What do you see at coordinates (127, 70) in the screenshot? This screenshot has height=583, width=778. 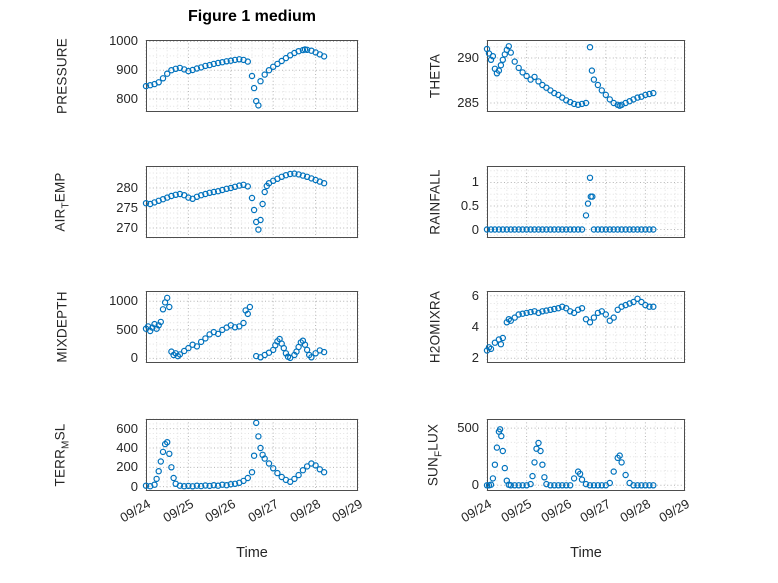 I see `y-tick-label: 900` at bounding box center [127, 70].